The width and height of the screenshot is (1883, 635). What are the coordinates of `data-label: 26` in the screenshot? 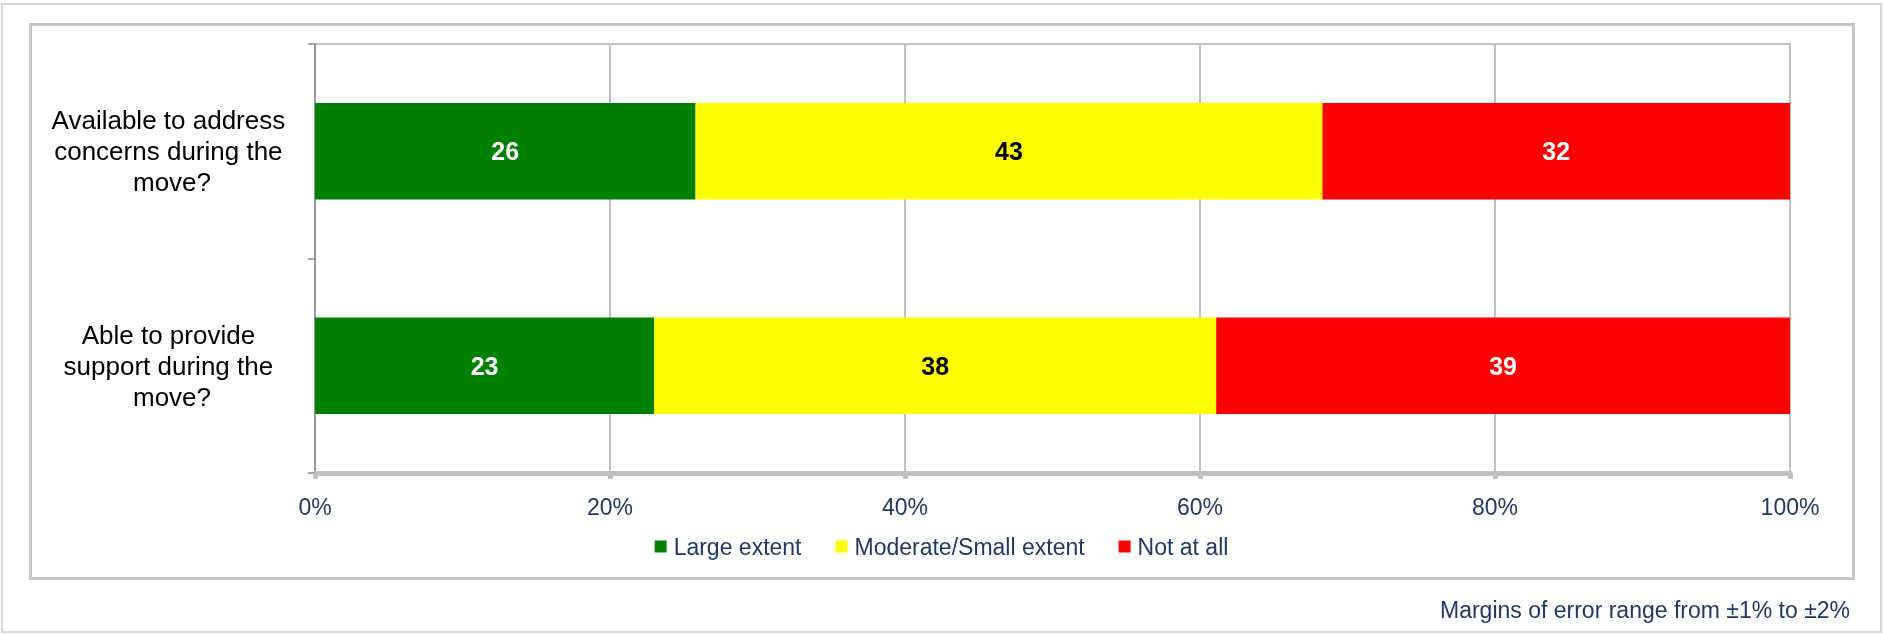 It's located at (505, 151).